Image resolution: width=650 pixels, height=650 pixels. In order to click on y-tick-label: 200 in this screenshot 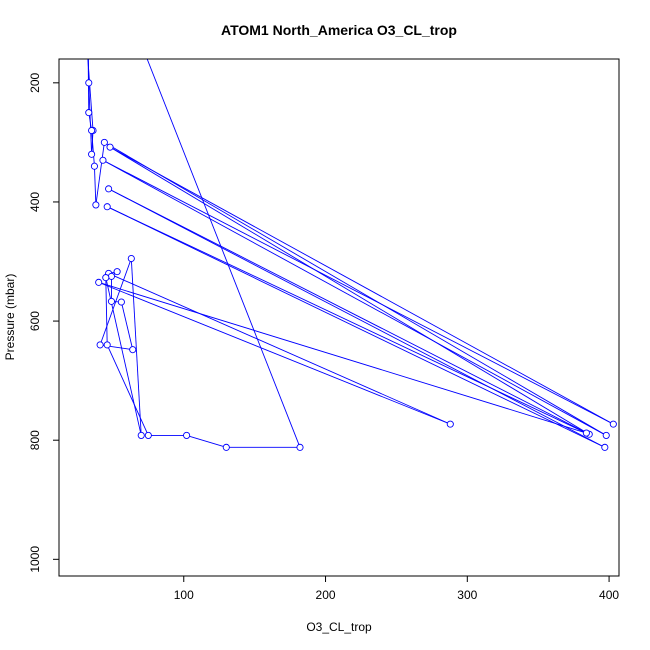, I will do `click(35, 82)`.